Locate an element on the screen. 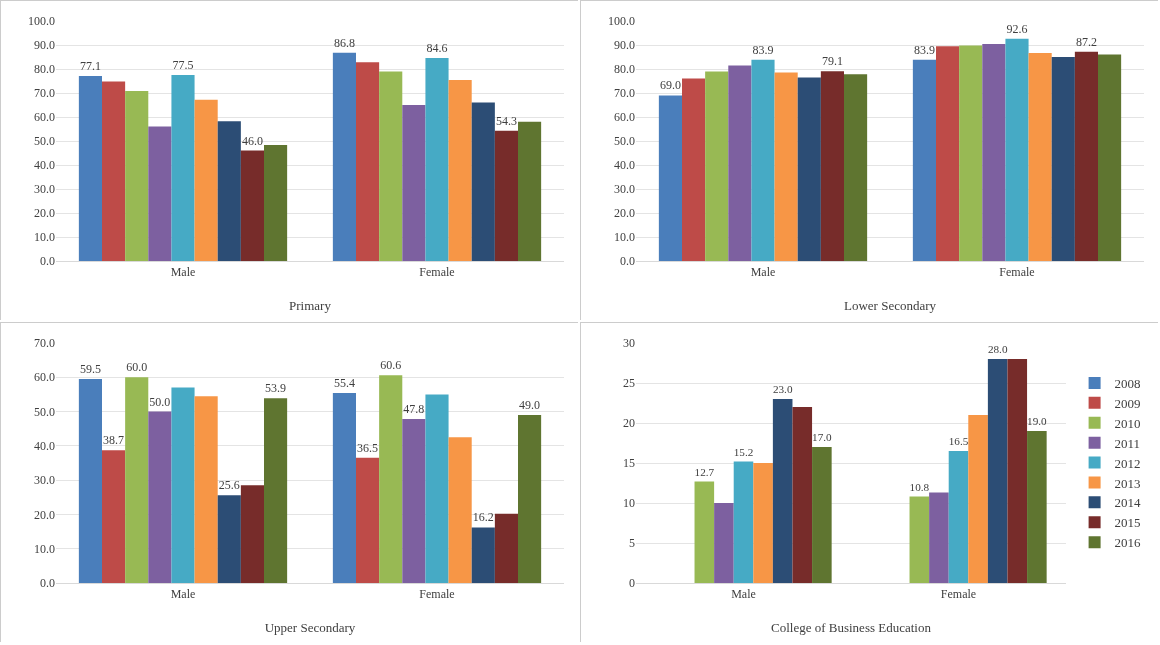 Image resolution: width=1160 pixels, height=645 pixels. x-axis-title: College of Business Education is located at coordinates (851, 627).